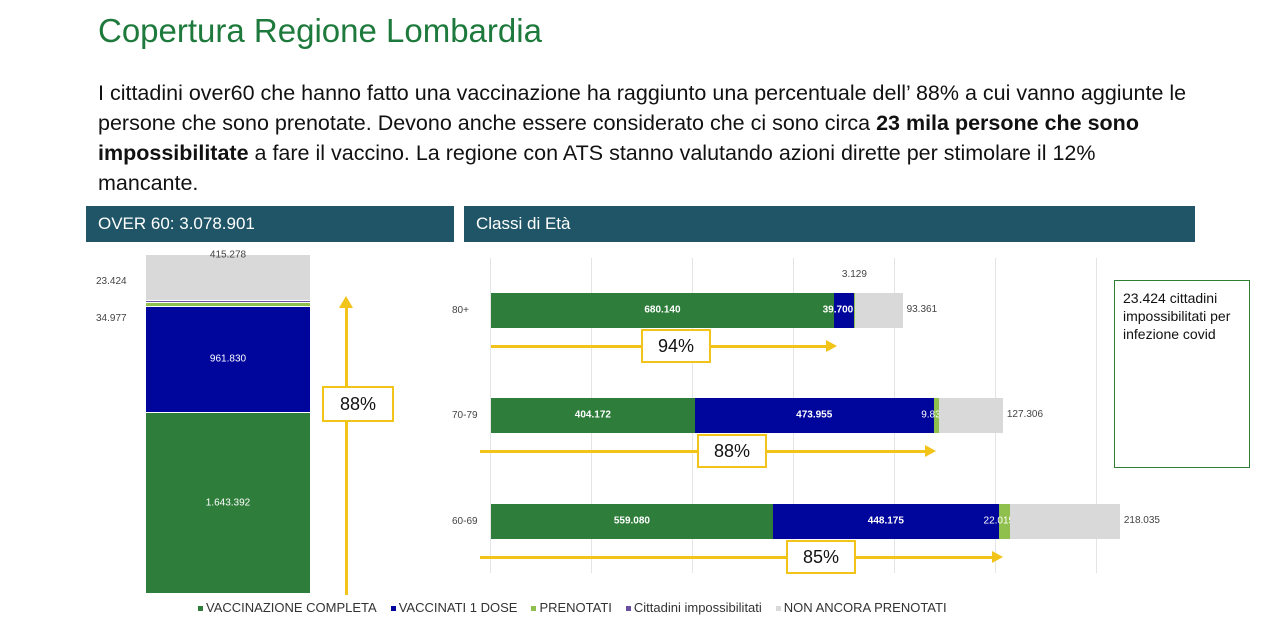 The width and height of the screenshot is (1280, 619). What do you see at coordinates (465, 415) in the screenshot?
I see `category-label: 70-79` at bounding box center [465, 415].